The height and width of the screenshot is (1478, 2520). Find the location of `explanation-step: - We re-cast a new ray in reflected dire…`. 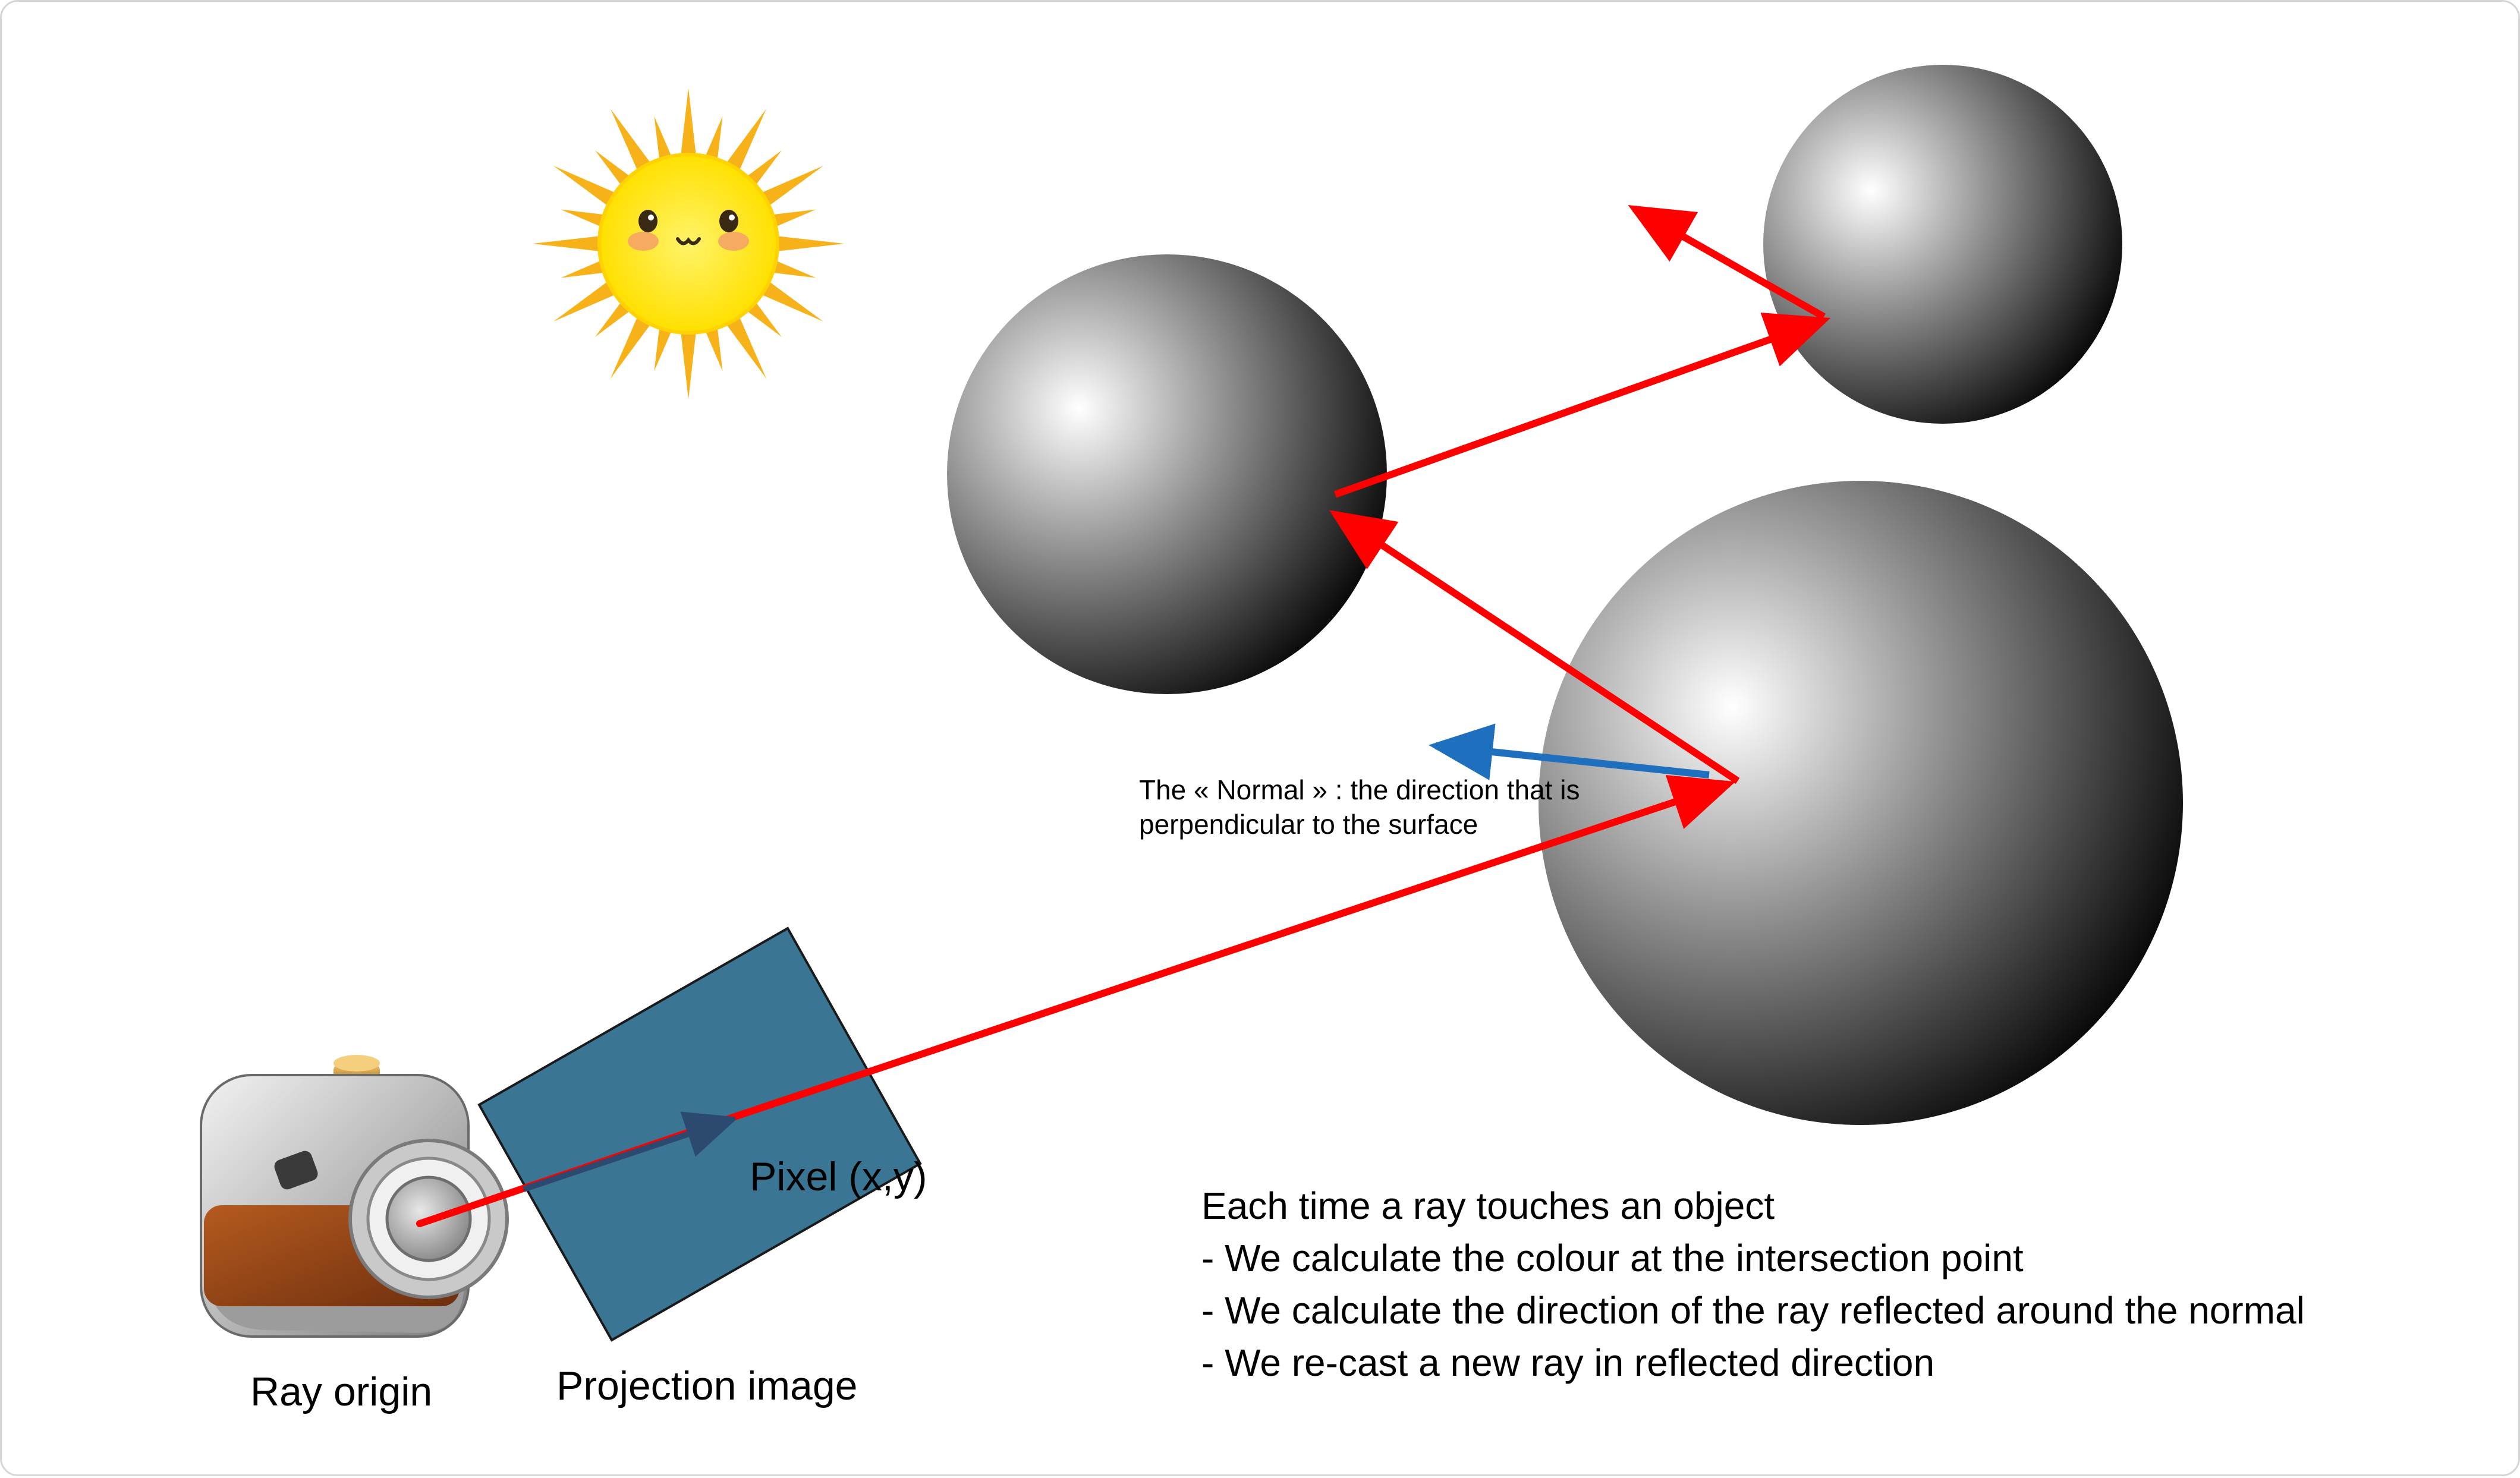

explanation-step: - We re-cast a new ray in reflected dire… is located at coordinates (1568, 1363).